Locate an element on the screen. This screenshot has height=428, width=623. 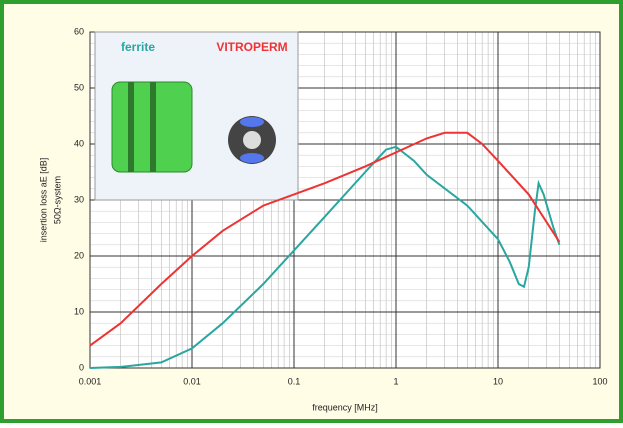
x-axis-label: frequency [MHz] is located at coordinates (345, 407).